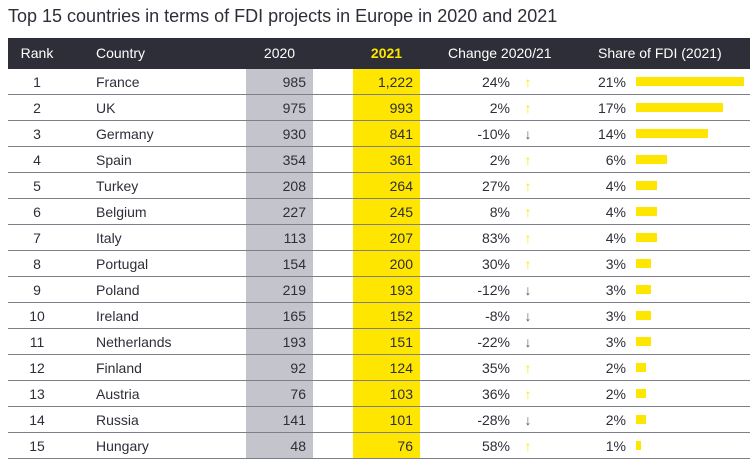  Describe the element at coordinates (37, 342) in the screenshot. I see `rank-cell: 11` at that location.